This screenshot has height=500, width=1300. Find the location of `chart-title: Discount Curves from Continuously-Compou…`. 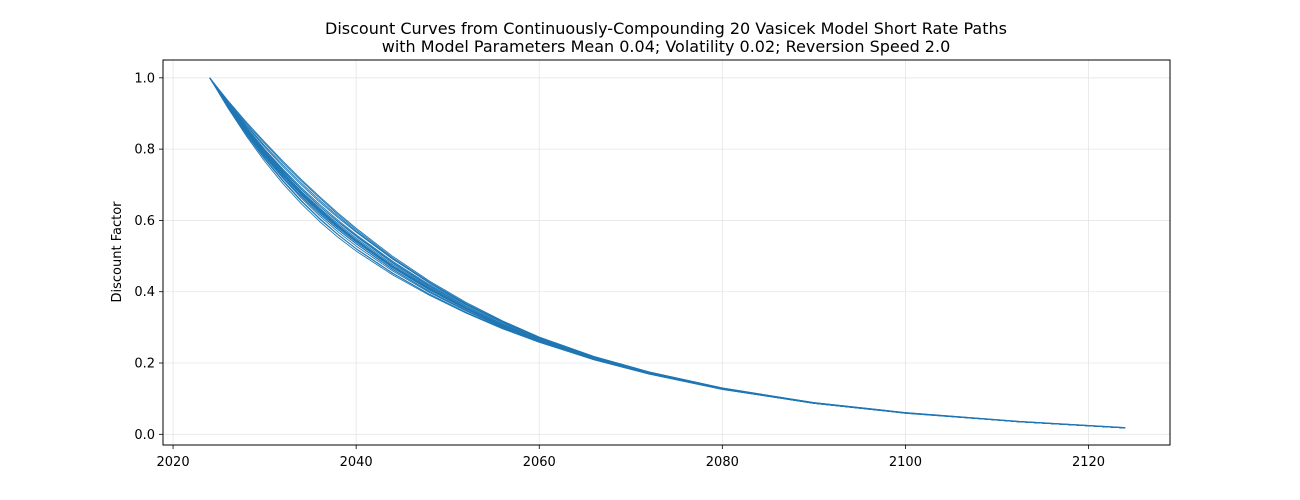

chart-title: Discount Curves from Continuously-Compou… is located at coordinates (666, 28).